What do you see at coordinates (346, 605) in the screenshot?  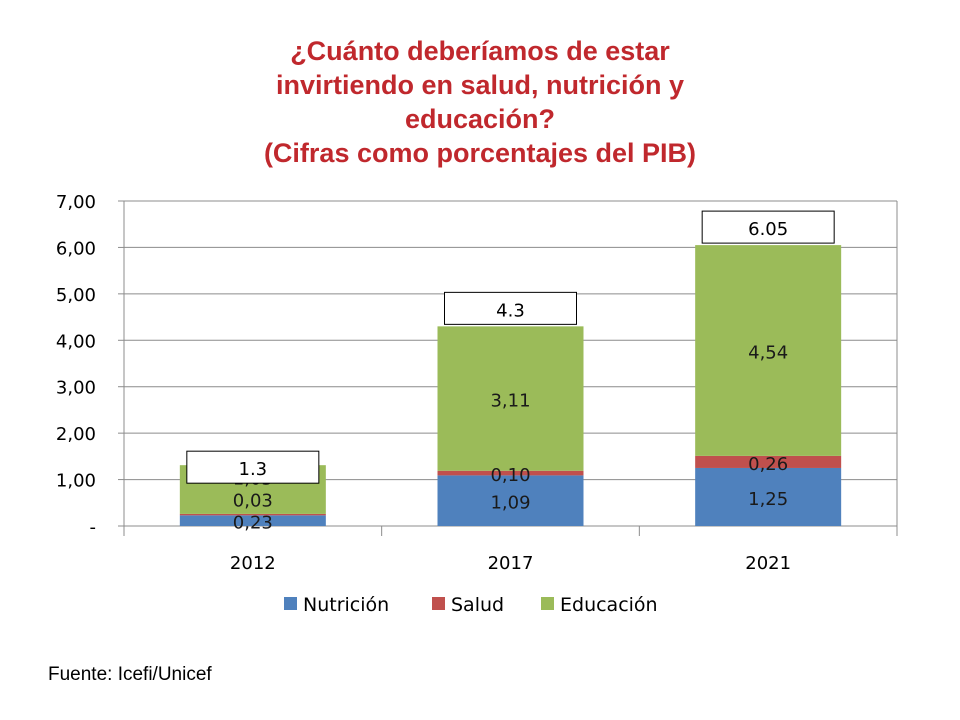 I see `legend-label: Nutrición` at bounding box center [346, 605].